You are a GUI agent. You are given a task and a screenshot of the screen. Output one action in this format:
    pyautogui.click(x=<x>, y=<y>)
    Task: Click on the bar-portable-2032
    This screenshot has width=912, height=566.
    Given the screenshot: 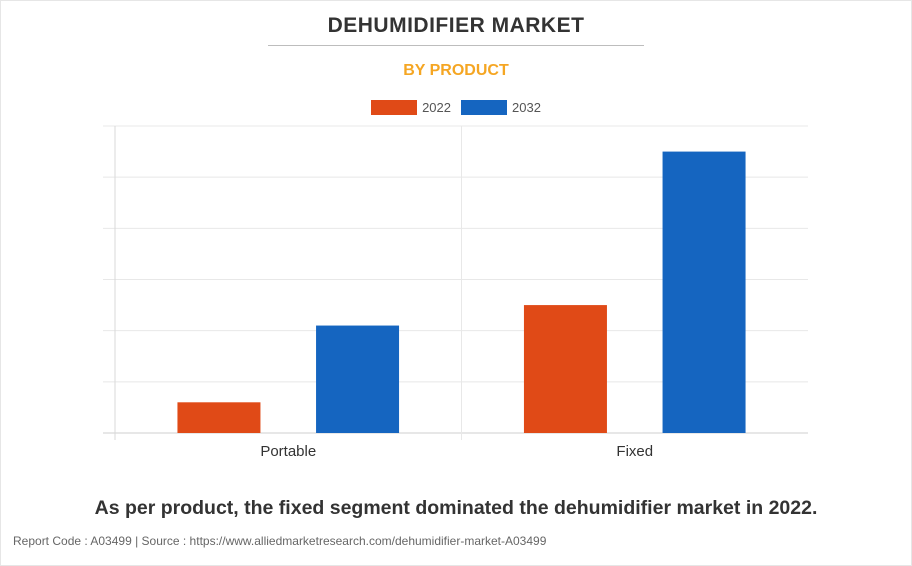 What is the action you would take?
    pyautogui.click(x=358, y=379)
    